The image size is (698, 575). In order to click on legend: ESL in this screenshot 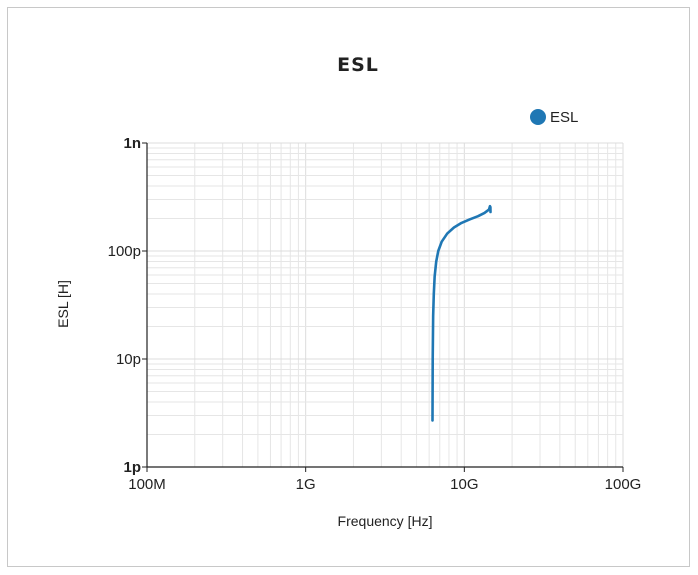, I will do `click(554, 117)`.